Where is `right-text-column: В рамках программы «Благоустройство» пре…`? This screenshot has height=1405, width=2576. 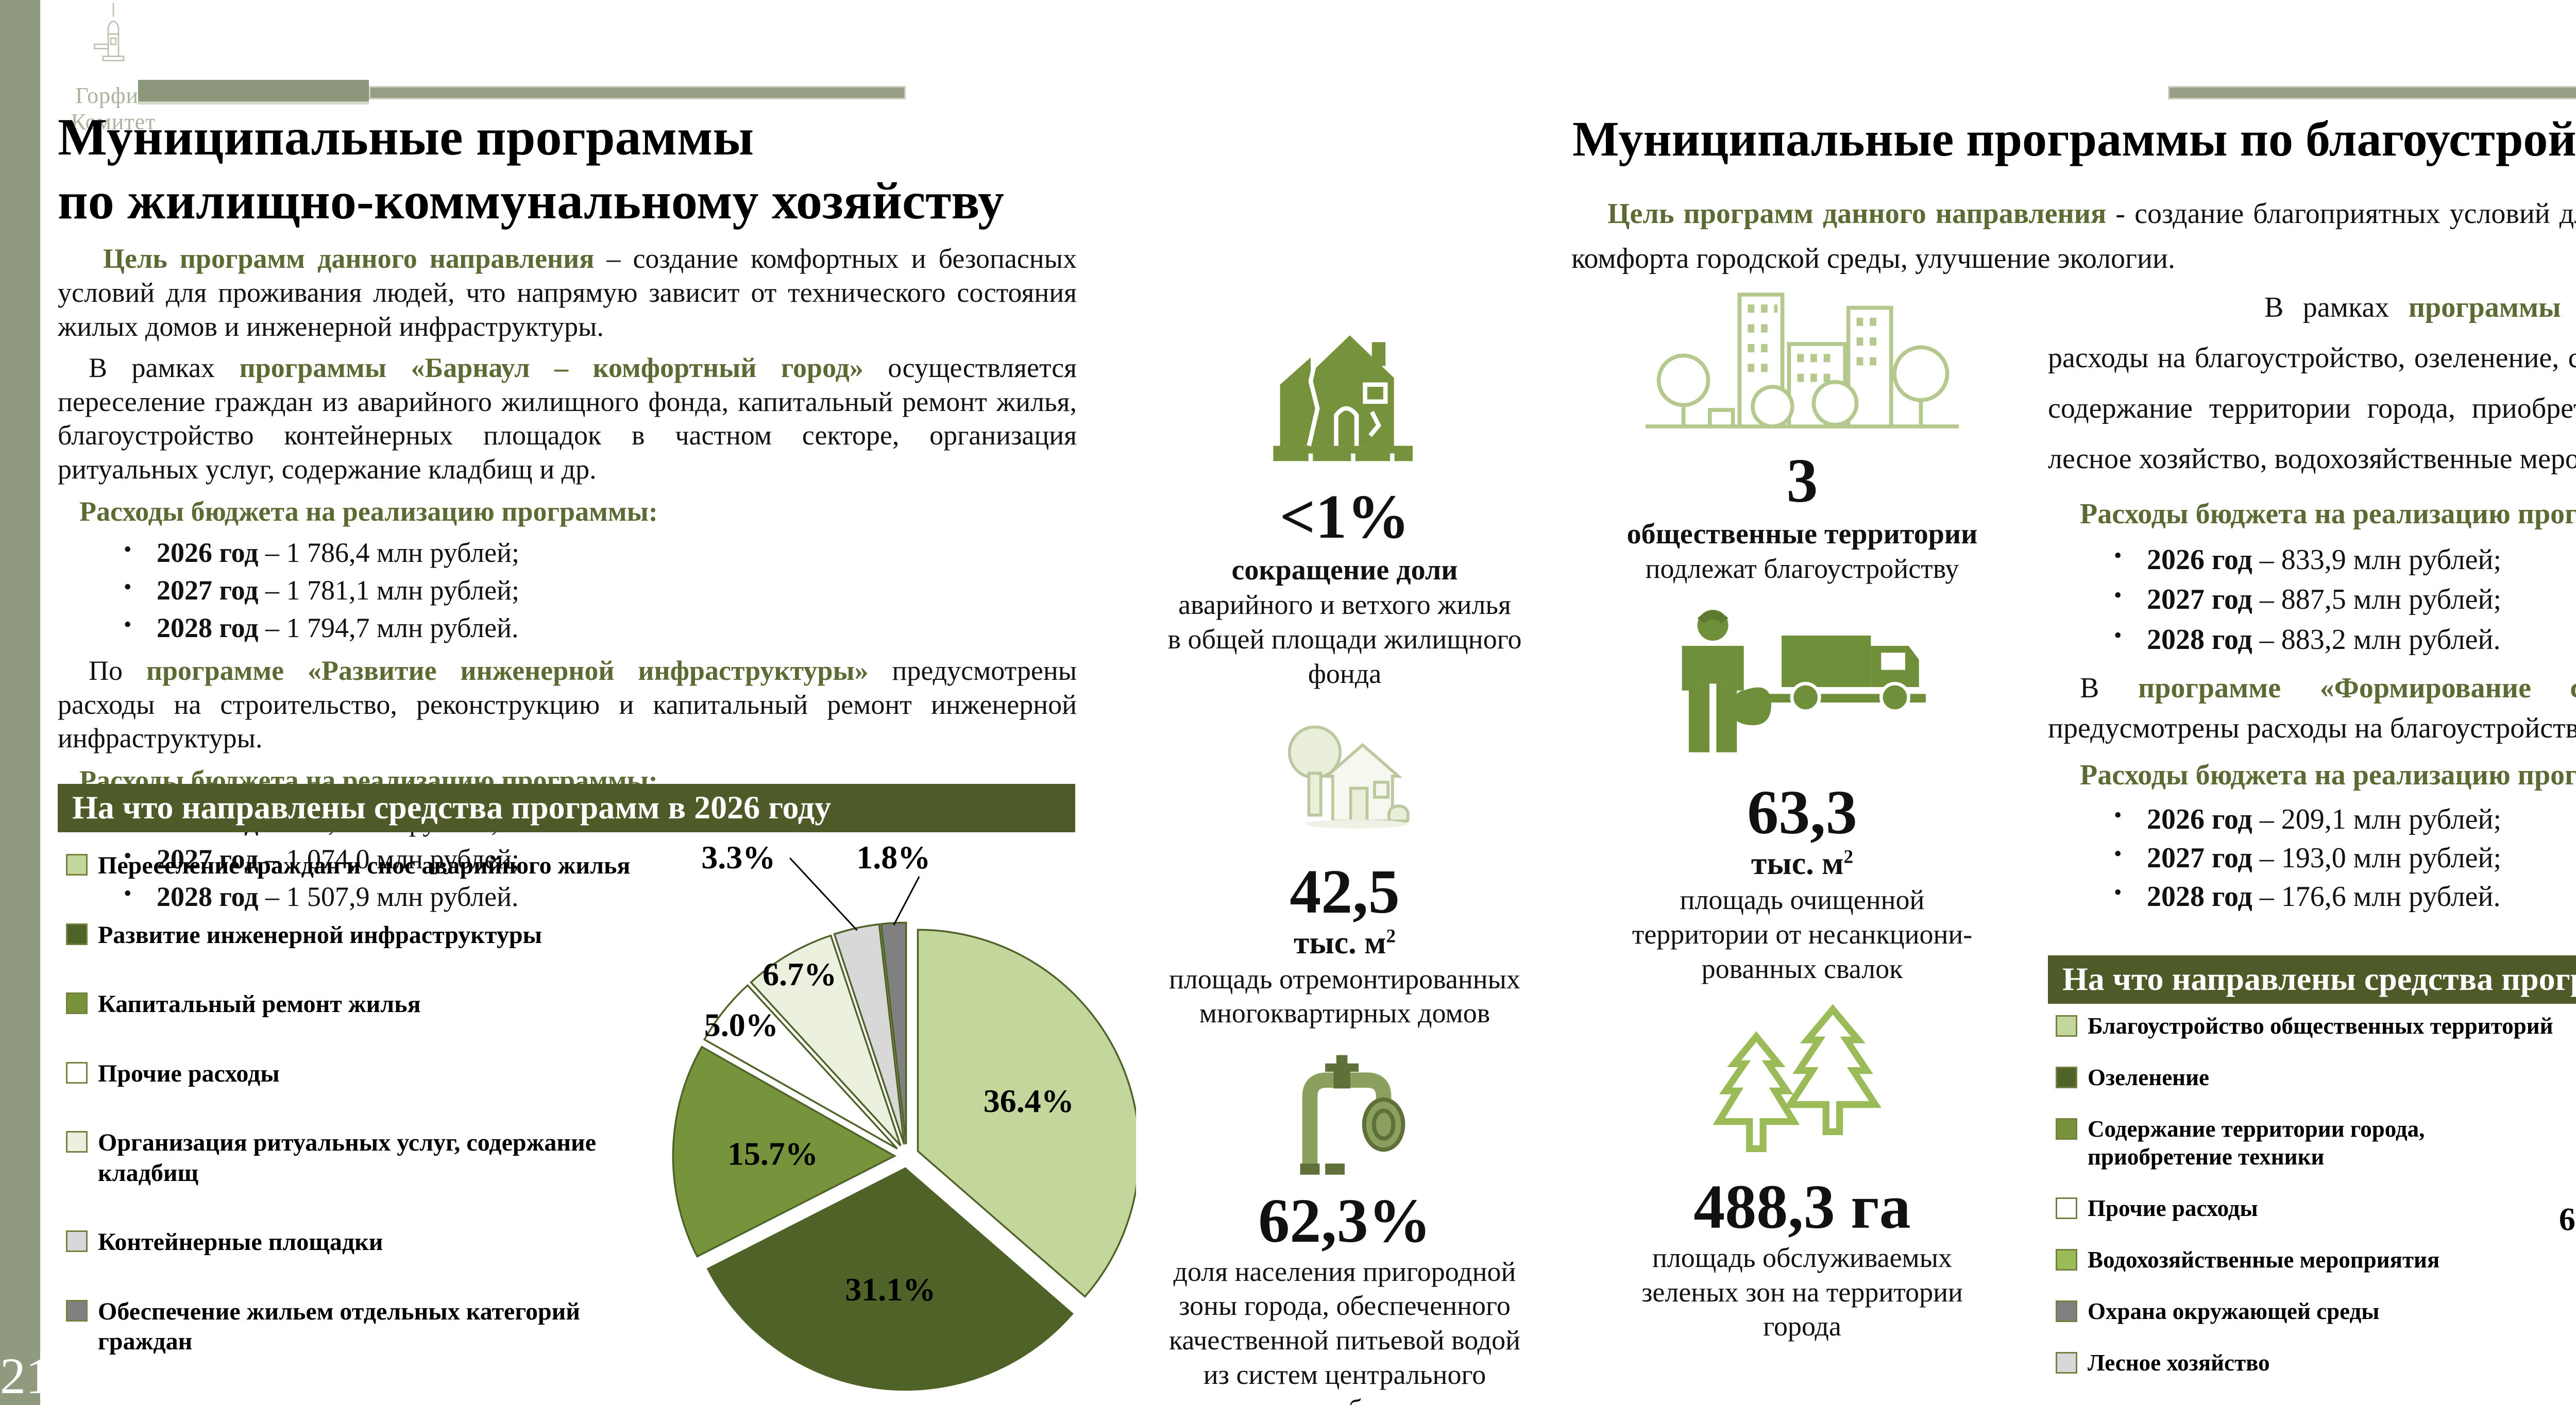
right-text-column: В рамках программы «Благоустройство» пре… is located at coordinates (2312, 599).